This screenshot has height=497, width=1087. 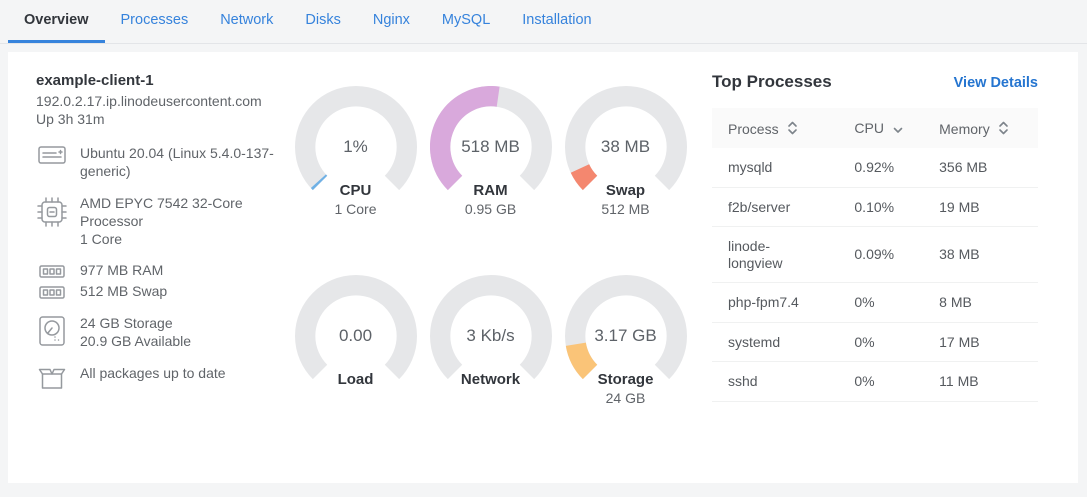 I want to click on cpu-cell: 0.09%, so click(x=885, y=255).